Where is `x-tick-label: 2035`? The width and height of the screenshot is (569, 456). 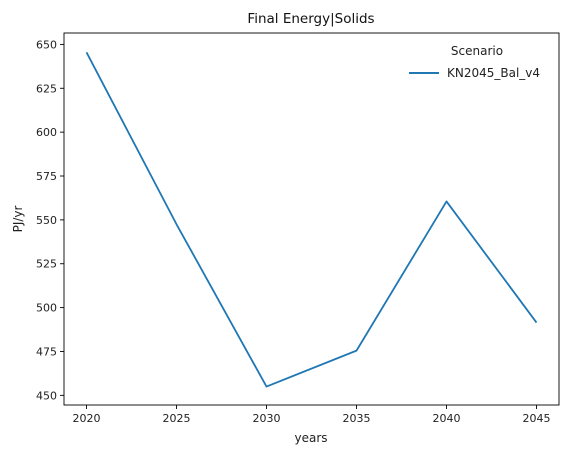 x-tick-label: 2035 is located at coordinates (357, 418).